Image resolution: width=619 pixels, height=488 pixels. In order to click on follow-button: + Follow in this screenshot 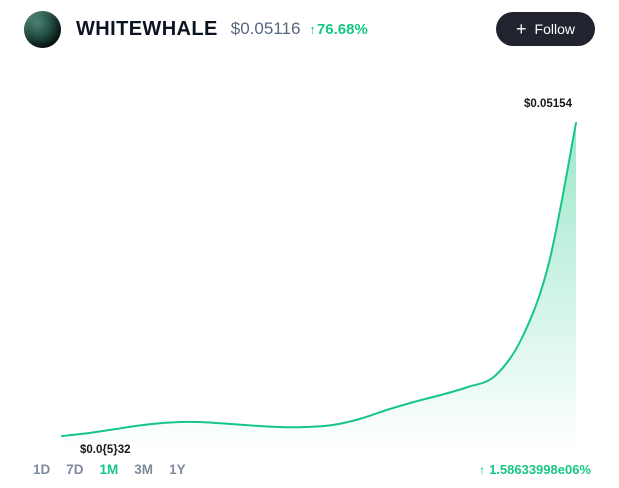, I will do `click(545, 29)`.